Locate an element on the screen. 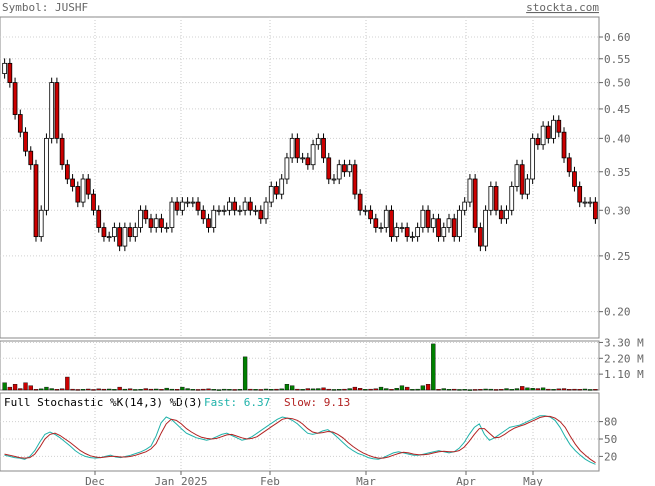  price-tick-label: 0.60 is located at coordinates (617, 37).